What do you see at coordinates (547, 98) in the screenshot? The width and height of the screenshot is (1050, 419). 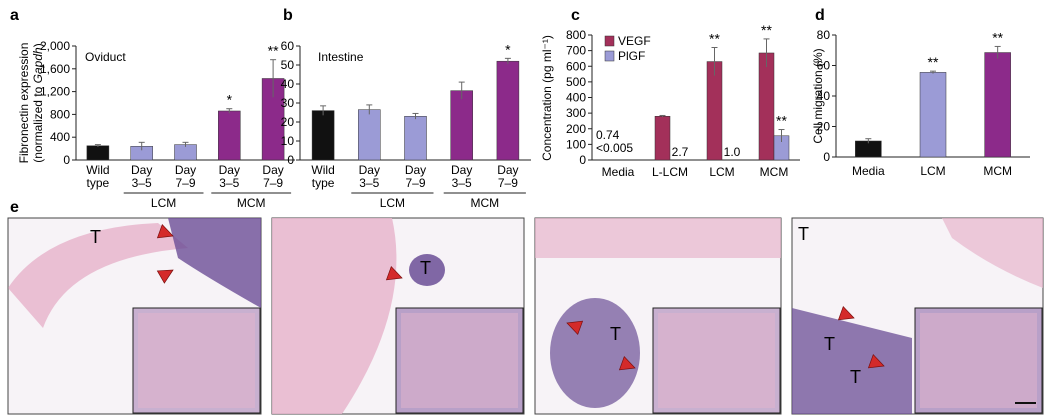 I see `y-axis-label: Concentration (pg ml⁻¹)` at bounding box center [547, 98].